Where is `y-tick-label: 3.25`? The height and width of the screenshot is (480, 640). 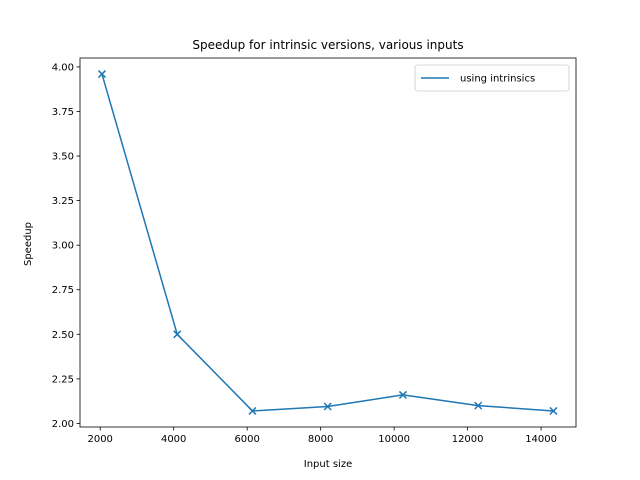
y-tick-label: 3.25 is located at coordinates (63, 201).